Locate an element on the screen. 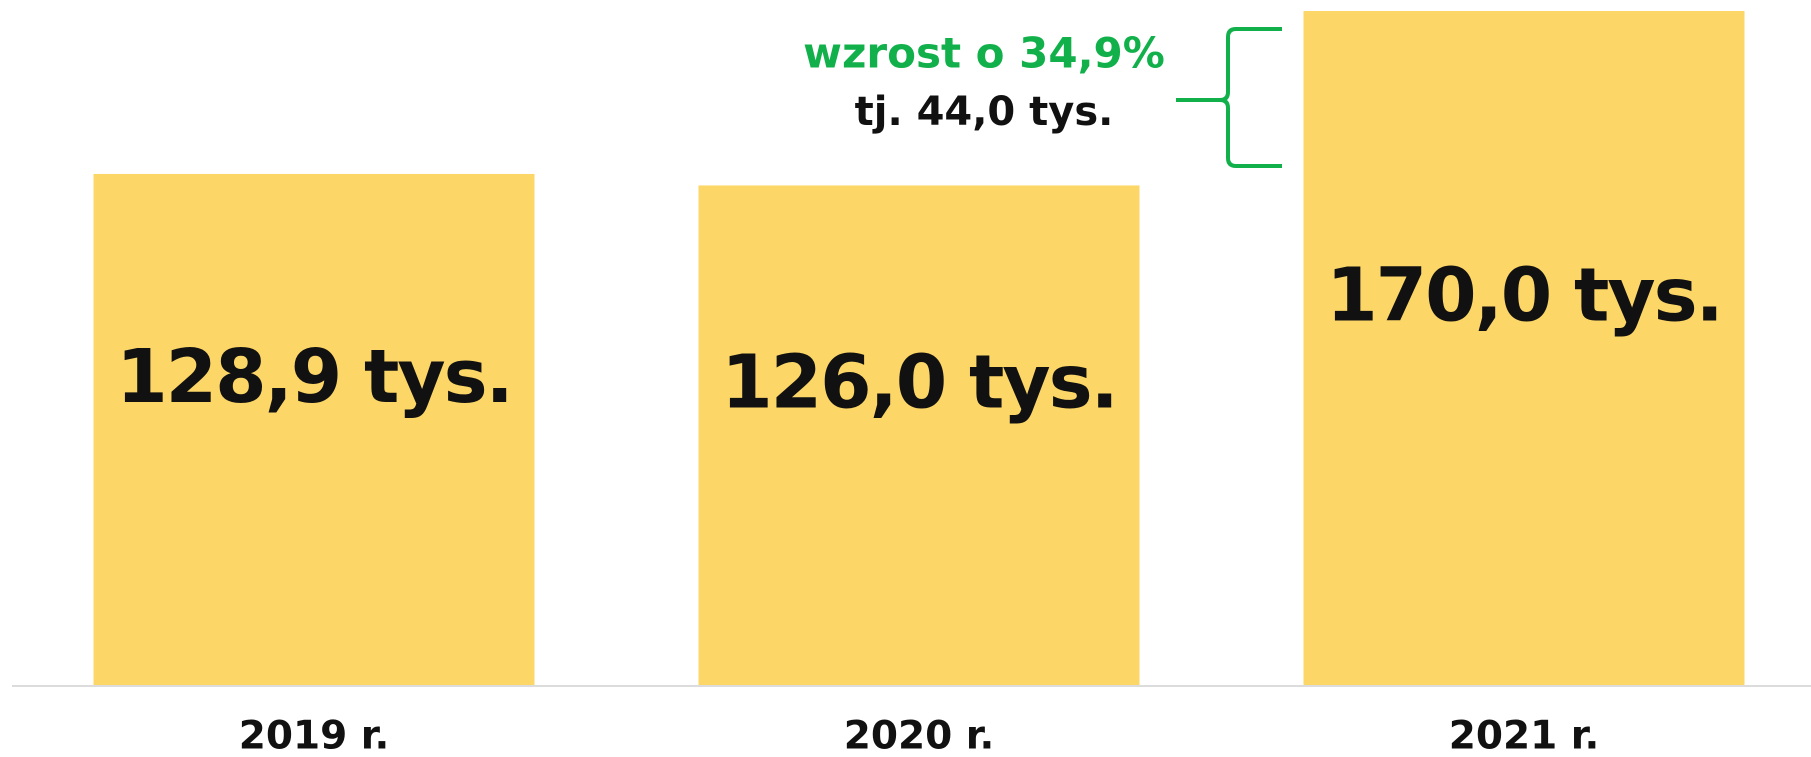 Image resolution: width=1811 pixels, height=757 pixels. brace is located at coordinates (1229, 97).